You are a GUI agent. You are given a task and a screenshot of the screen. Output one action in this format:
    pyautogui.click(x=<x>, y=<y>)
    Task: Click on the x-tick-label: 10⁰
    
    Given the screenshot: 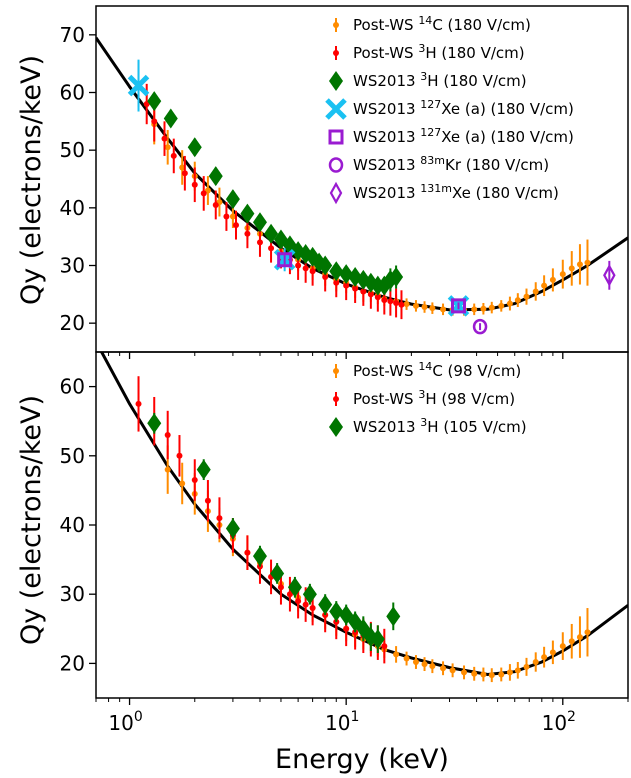 What is the action you would take?
    pyautogui.click(x=125, y=722)
    